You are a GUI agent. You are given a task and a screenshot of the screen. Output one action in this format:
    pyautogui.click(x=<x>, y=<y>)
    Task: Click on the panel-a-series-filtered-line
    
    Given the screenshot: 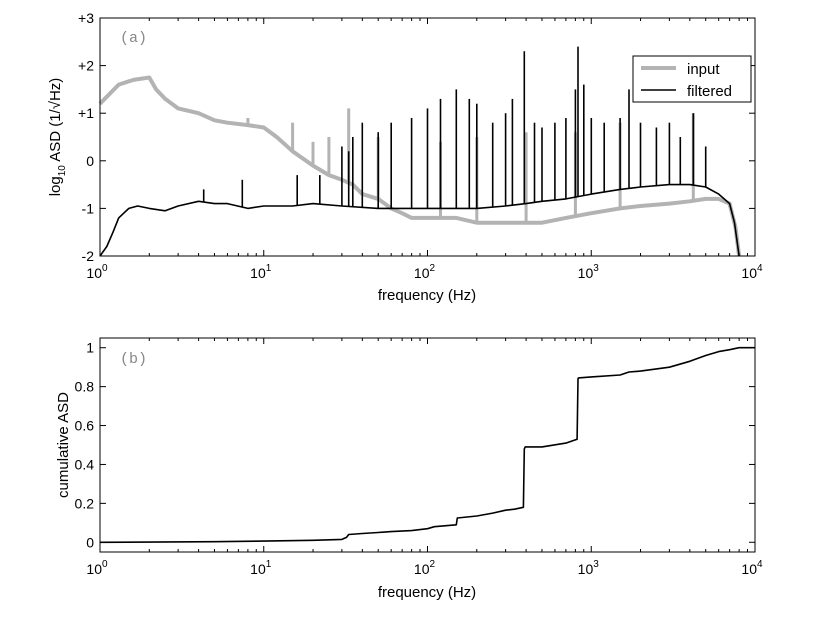 What is the action you would take?
    pyautogui.click(x=419, y=220)
    